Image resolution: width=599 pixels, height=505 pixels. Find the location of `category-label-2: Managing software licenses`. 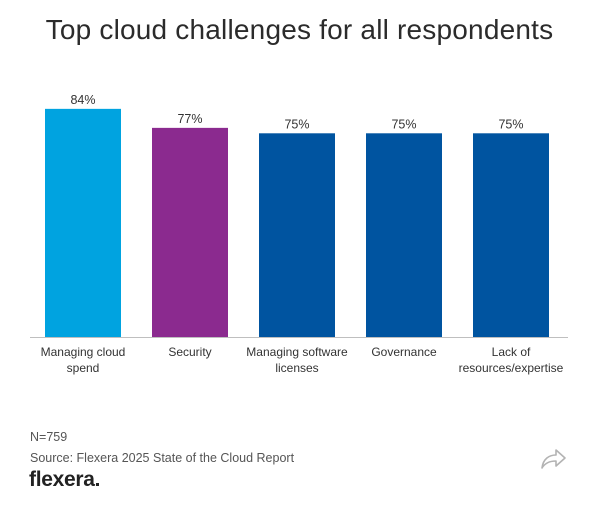

category-label-2: Managing software licenses is located at coordinates (297, 360).